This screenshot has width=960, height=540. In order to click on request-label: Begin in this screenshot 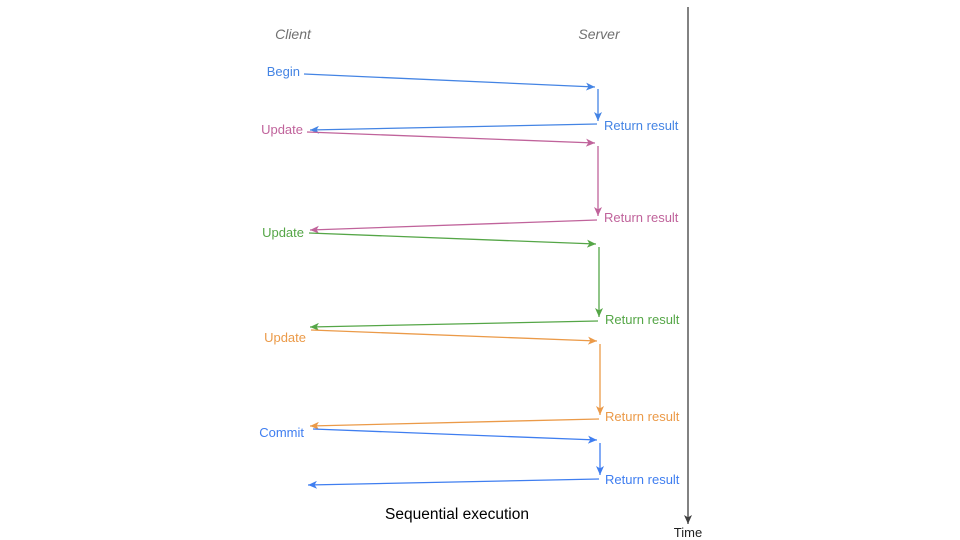, I will do `click(283, 71)`.